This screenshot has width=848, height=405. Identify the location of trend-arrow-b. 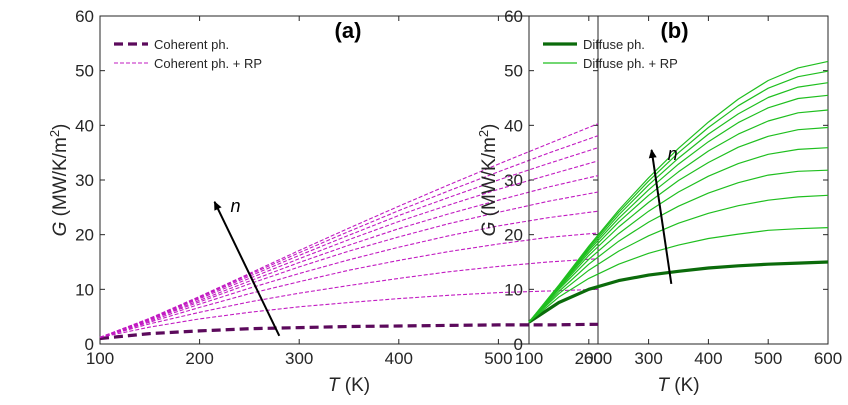
(660, 216).